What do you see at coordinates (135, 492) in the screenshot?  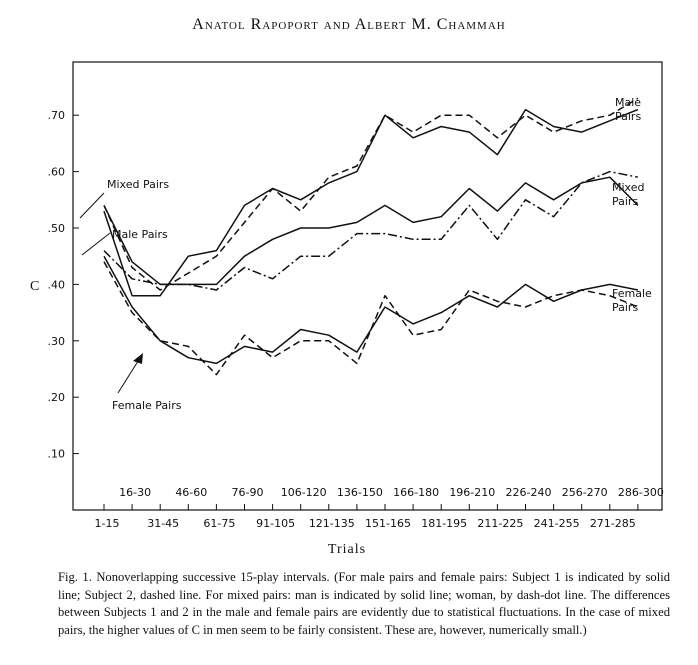 I see `x-tick-label: 16-30` at bounding box center [135, 492].